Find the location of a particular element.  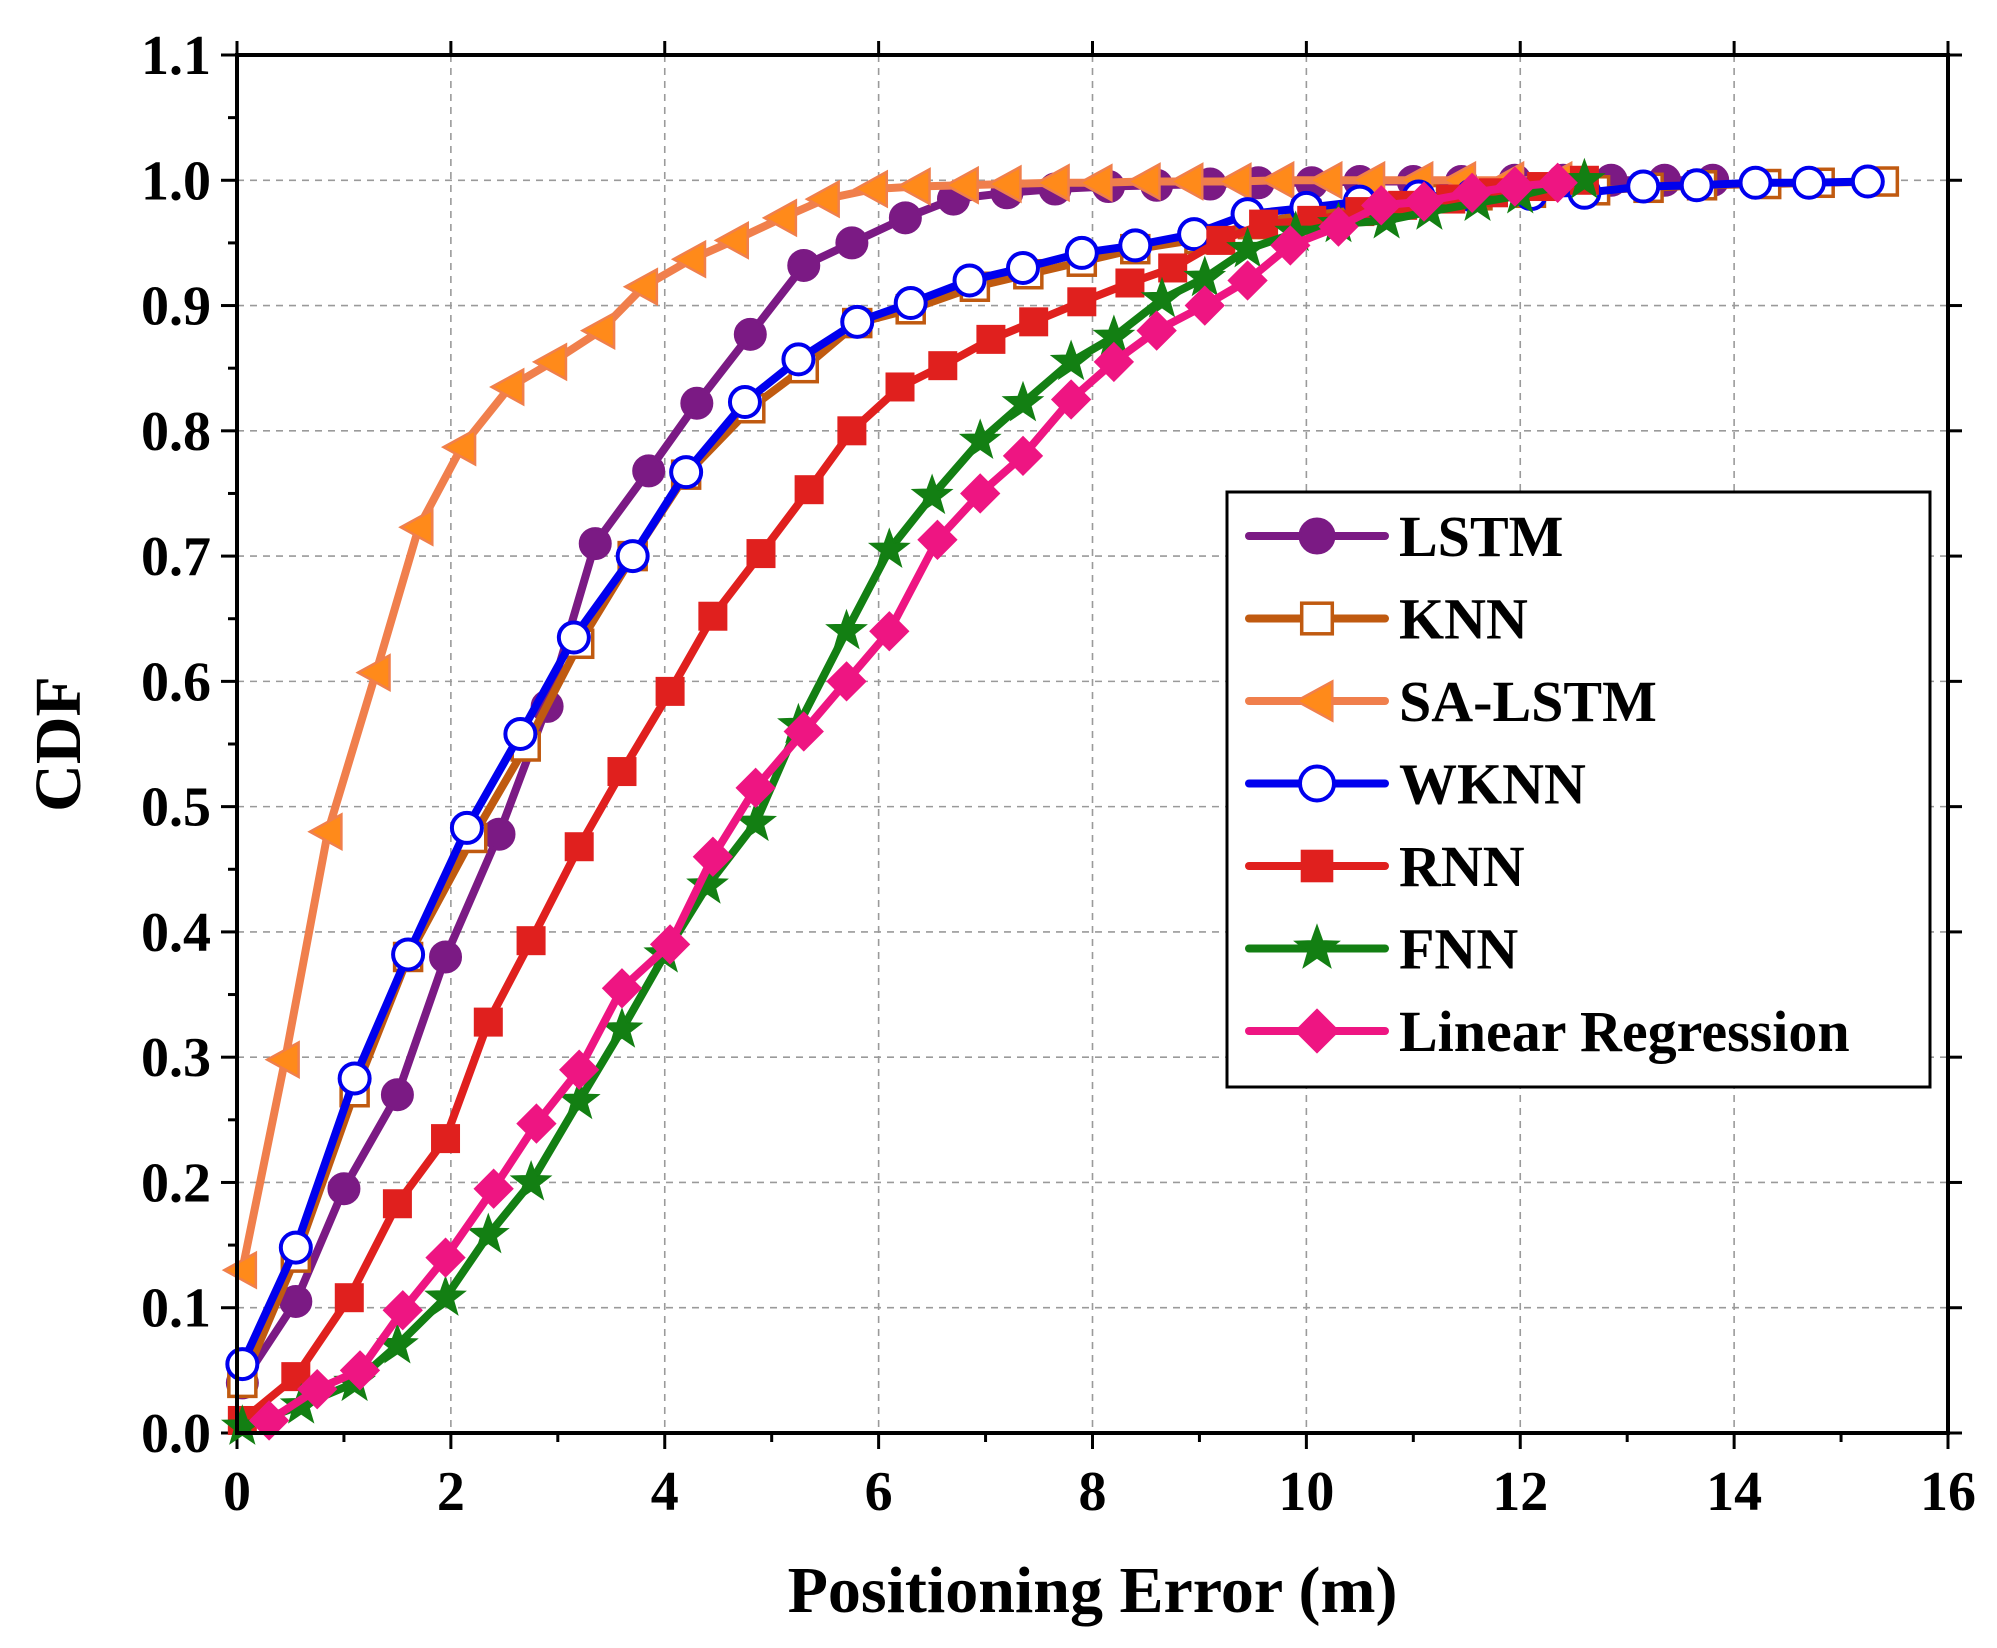

legend-box is located at coordinates (1578, 789).